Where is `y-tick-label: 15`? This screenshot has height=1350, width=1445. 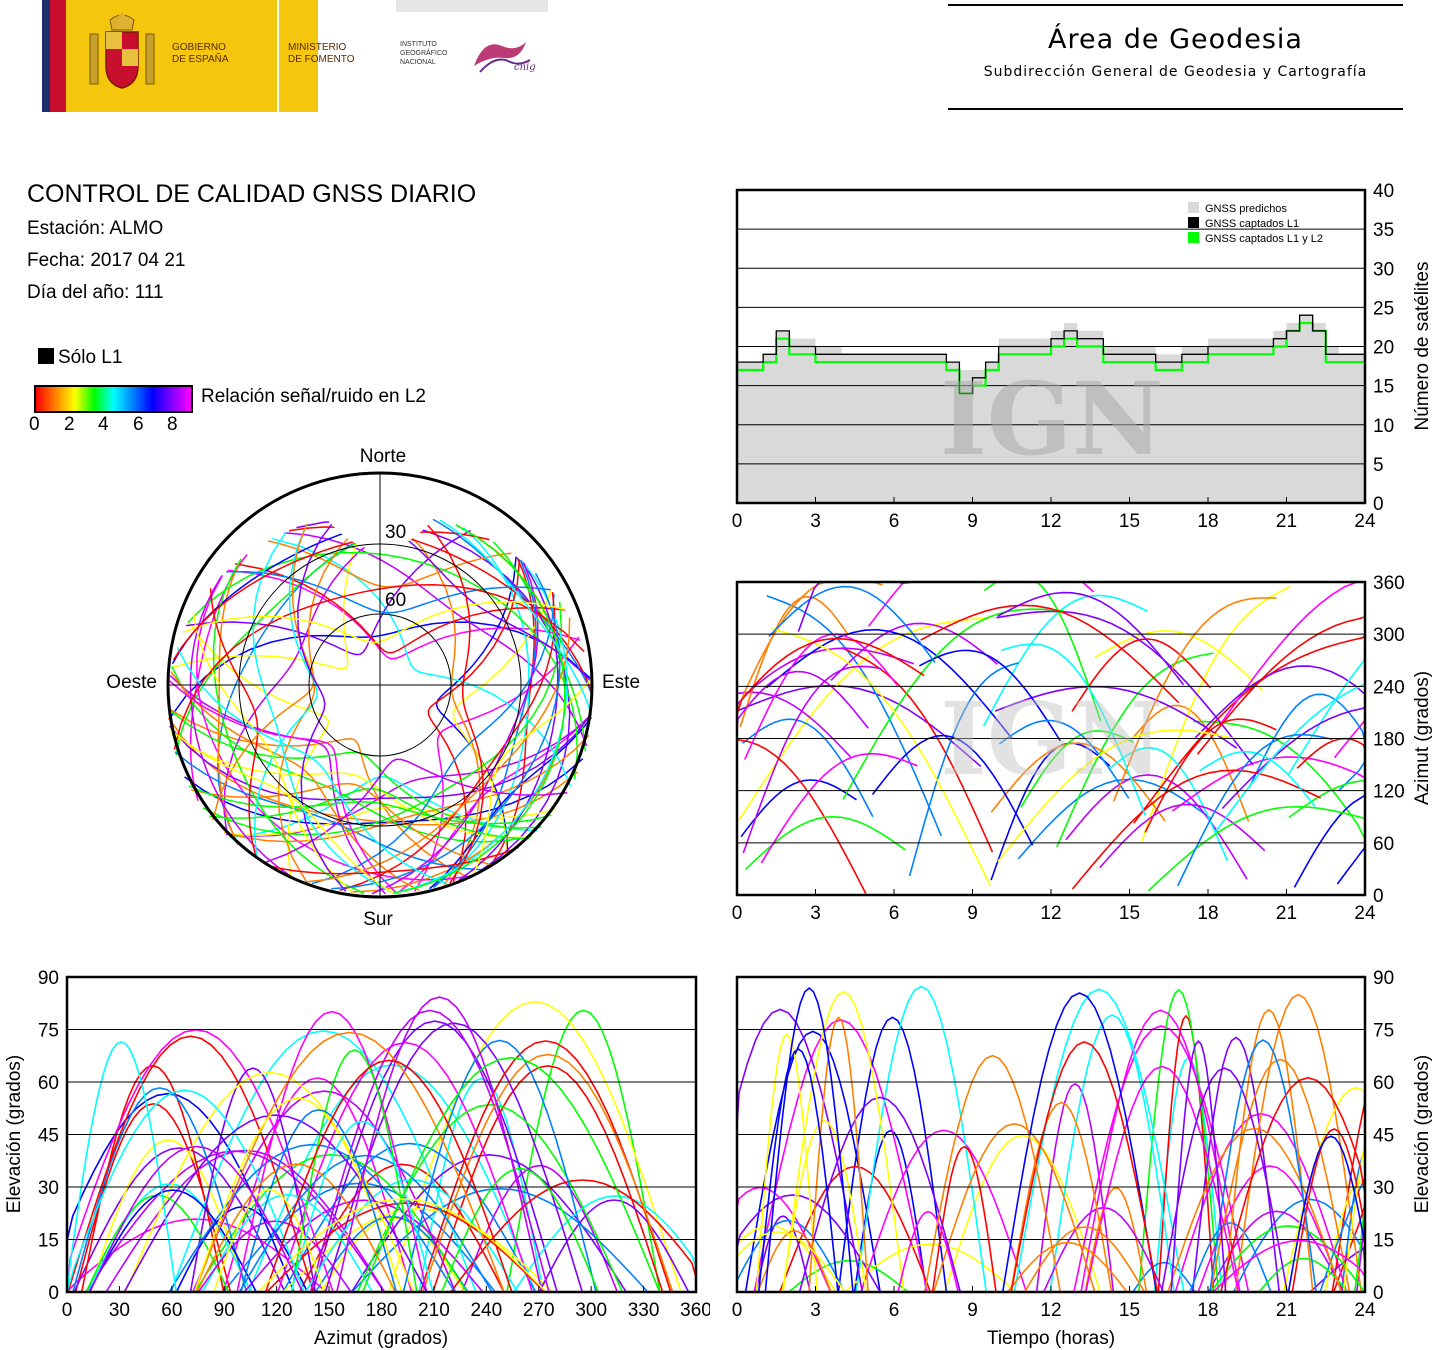
y-tick-label: 15 is located at coordinates (1383, 1241).